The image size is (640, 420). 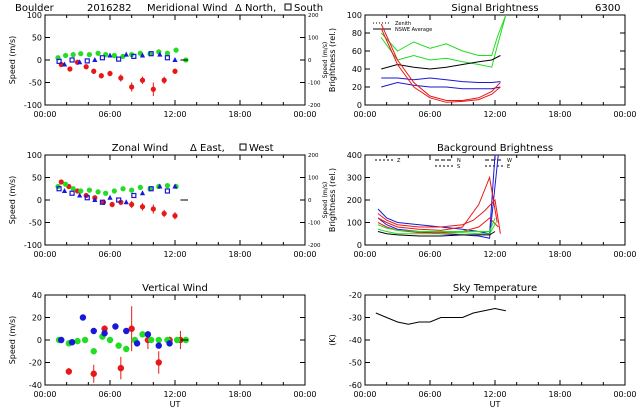 I want to click on legend-entry: S, so click(x=458, y=167).